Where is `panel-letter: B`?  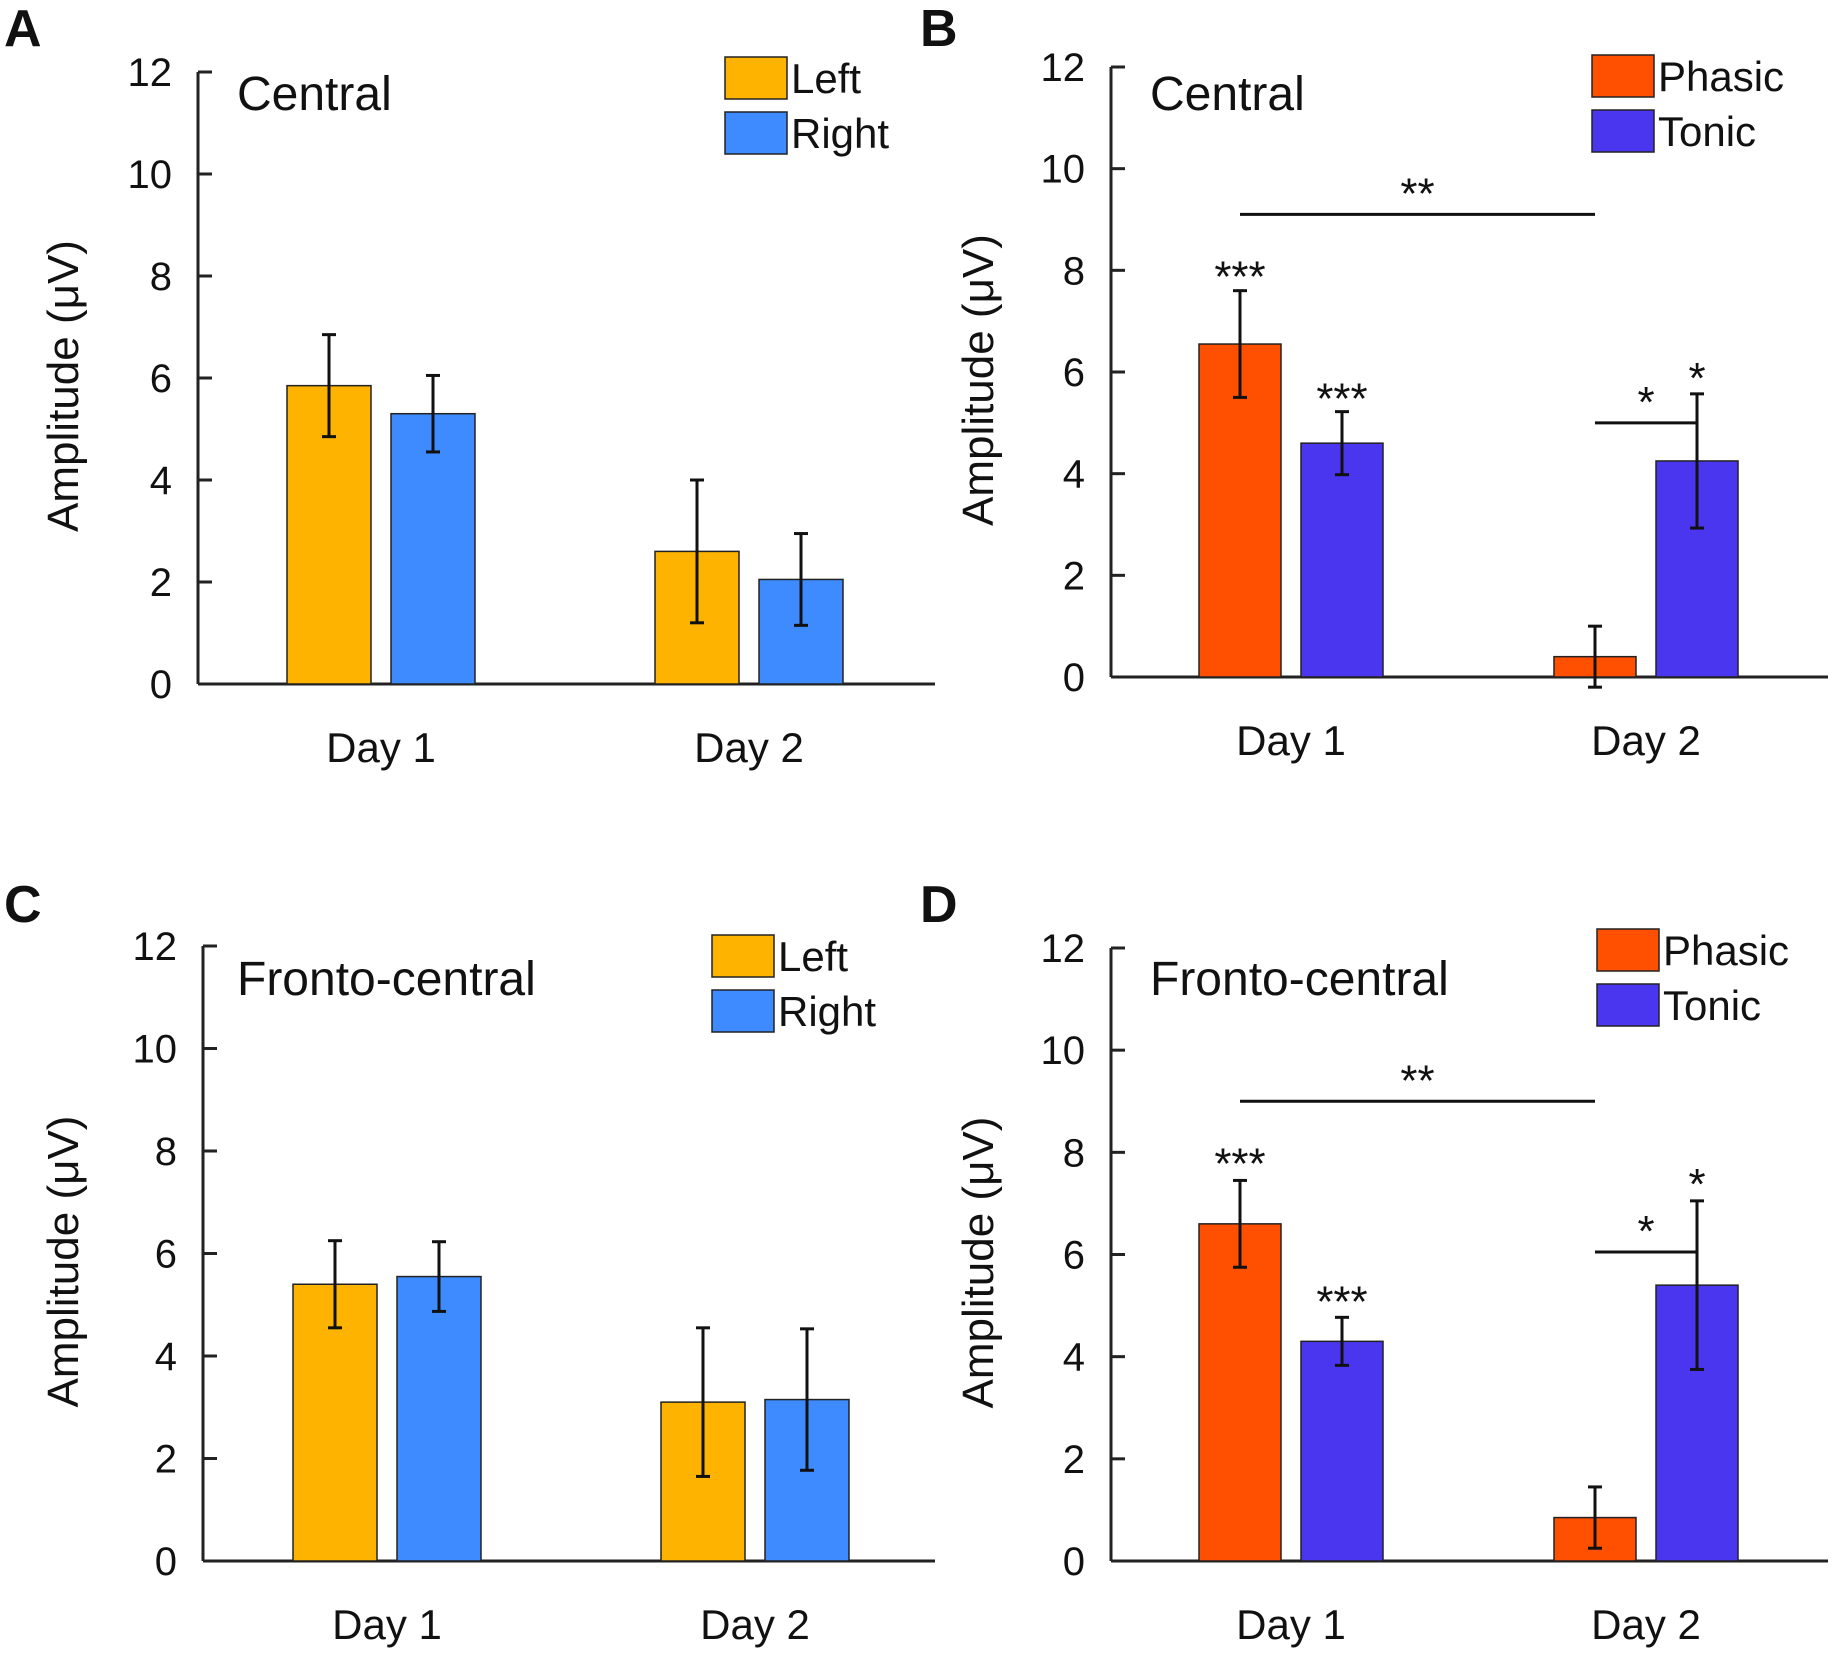 panel-letter: B is located at coordinates (939, 29).